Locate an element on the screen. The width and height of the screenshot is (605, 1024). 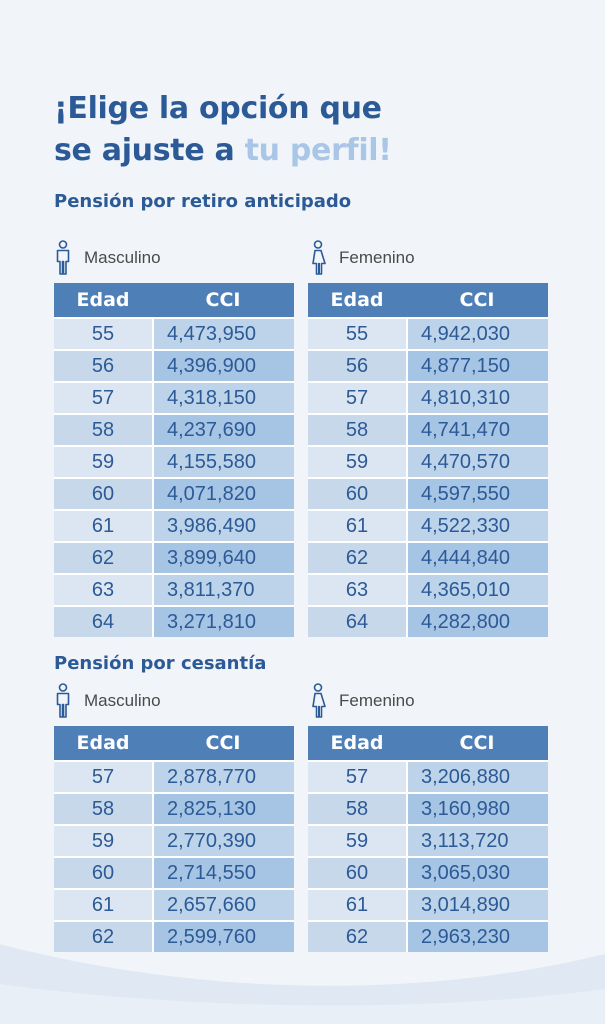
table-row: 55 4,942,030 is located at coordinates (428, 333).